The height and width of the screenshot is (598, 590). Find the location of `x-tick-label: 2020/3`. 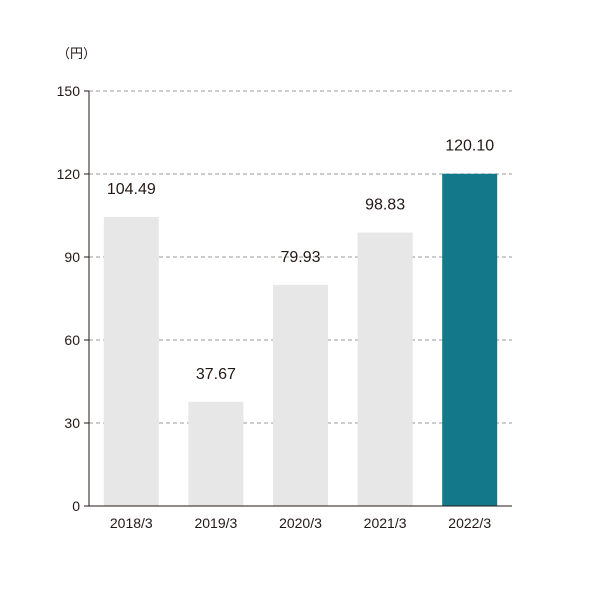

x-tick-label: 2020/3 is located at coordinates (300, 523).